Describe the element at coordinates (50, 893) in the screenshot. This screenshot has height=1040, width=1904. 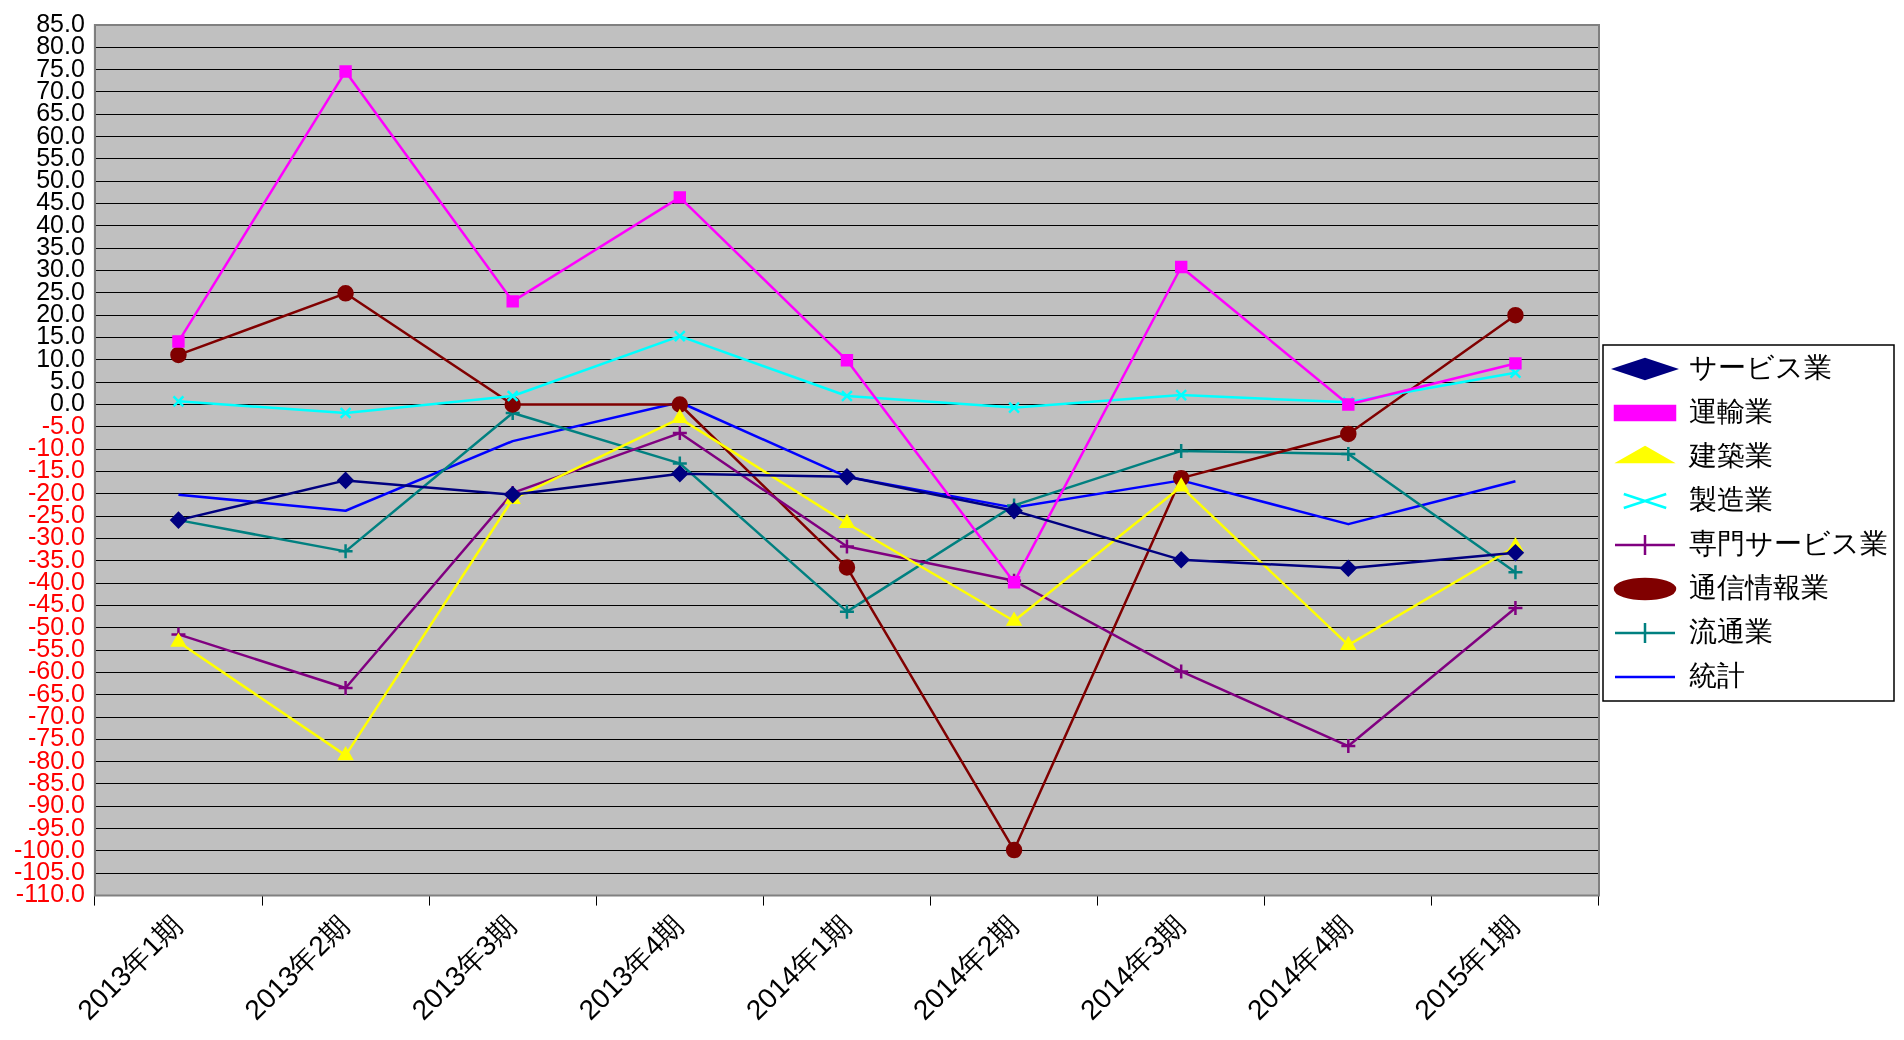
I see `y-tick-label: -110.0` at that location.